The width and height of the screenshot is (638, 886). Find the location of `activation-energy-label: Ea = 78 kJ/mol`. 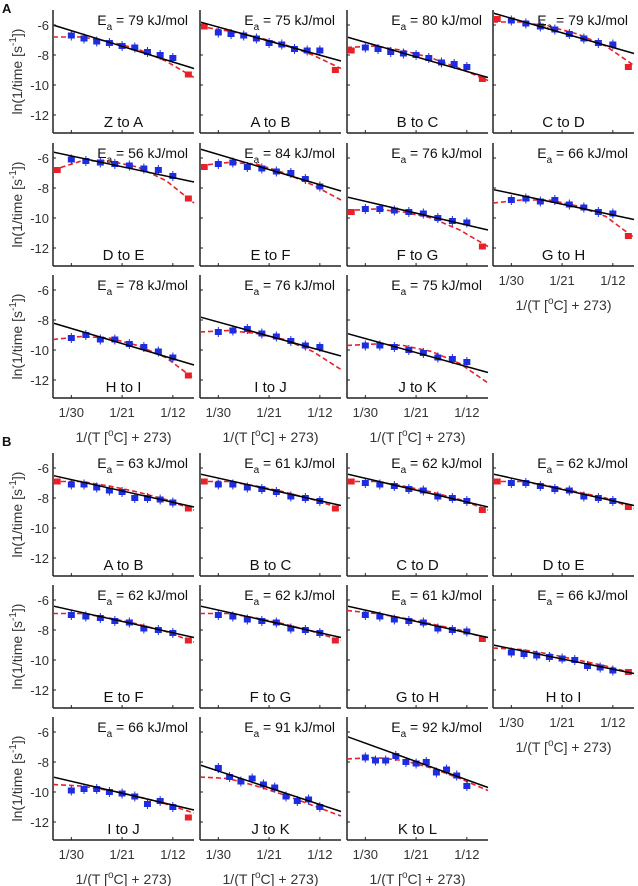

activation-energy-label: Ea = 78 kJ/mol is located at coordinates (142, 287).